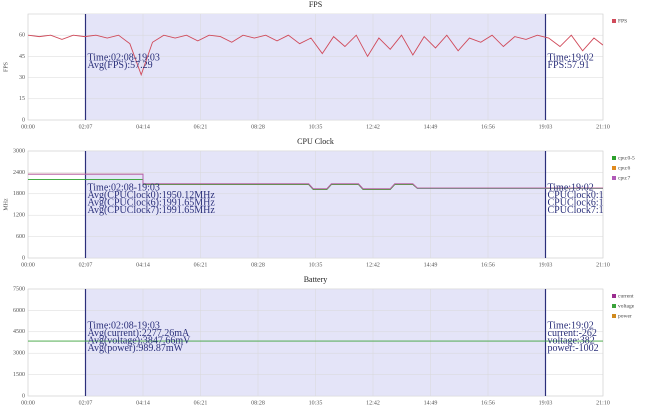 The image size is (660, 412). What do you see at coordinates (19, 216) in the screenshot?
I see `y-tick-label: 1200` at bounding box center [19, 216].